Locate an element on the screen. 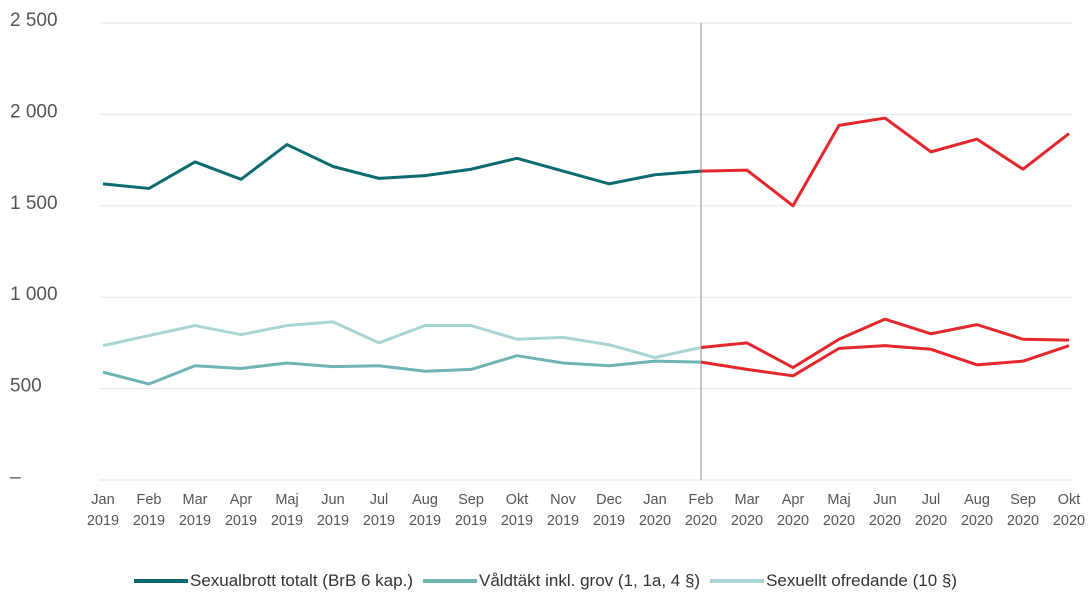 The height and width of the screenshot is (597, 1091). x-tick-label: Jun 2020 is located at coordinates (885, 510).